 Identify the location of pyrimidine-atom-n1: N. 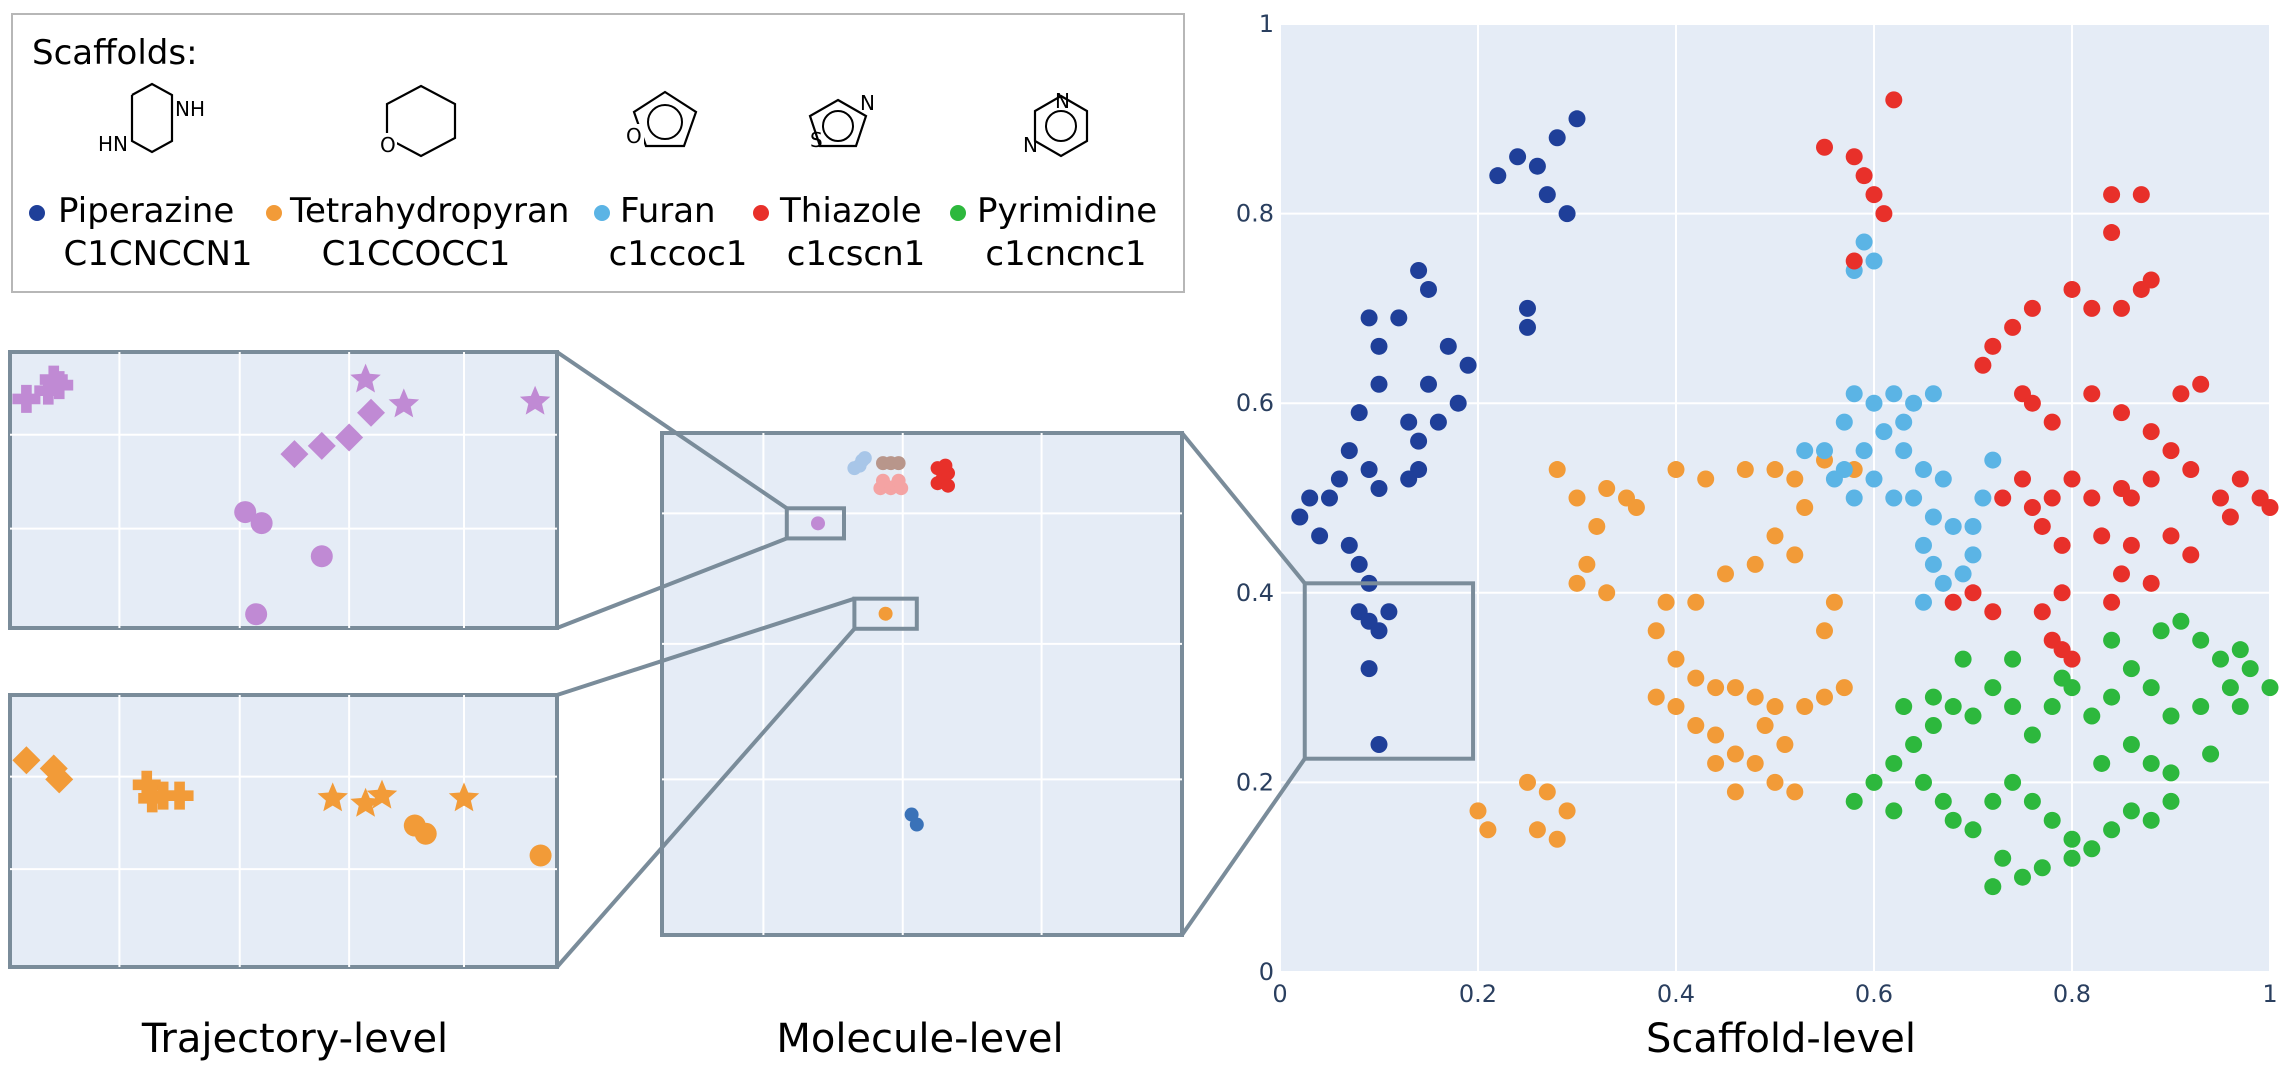
(1062, 101).